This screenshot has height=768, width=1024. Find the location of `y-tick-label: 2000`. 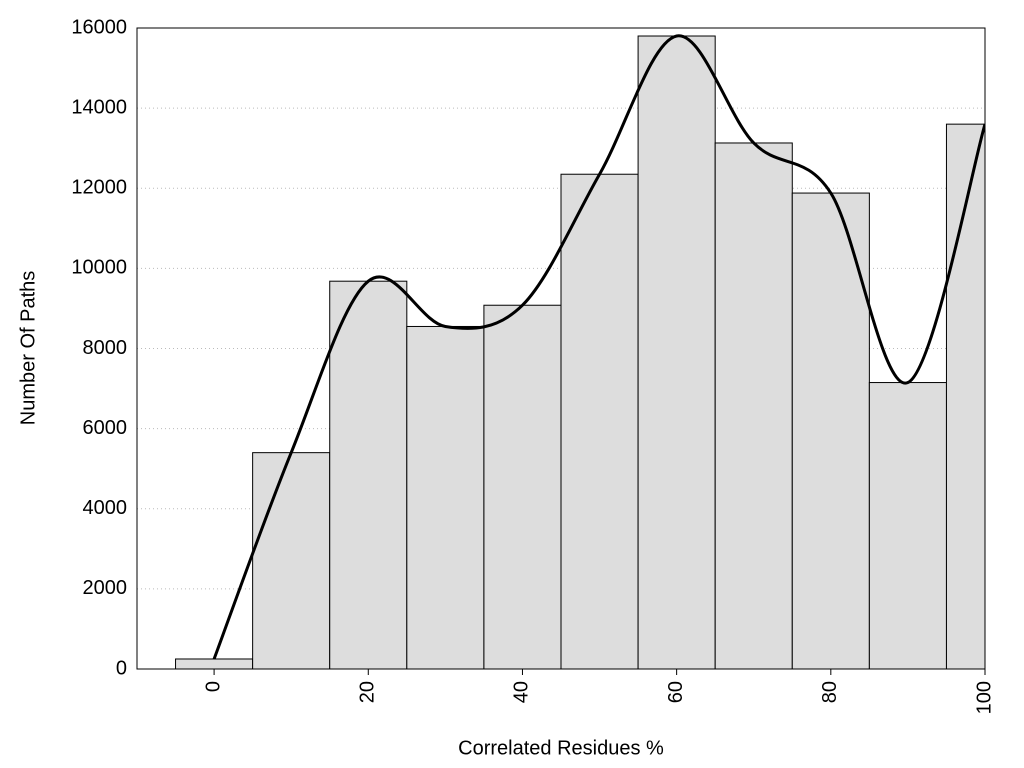

y-tick-label: 2000 is located at coordinates (105, 588).